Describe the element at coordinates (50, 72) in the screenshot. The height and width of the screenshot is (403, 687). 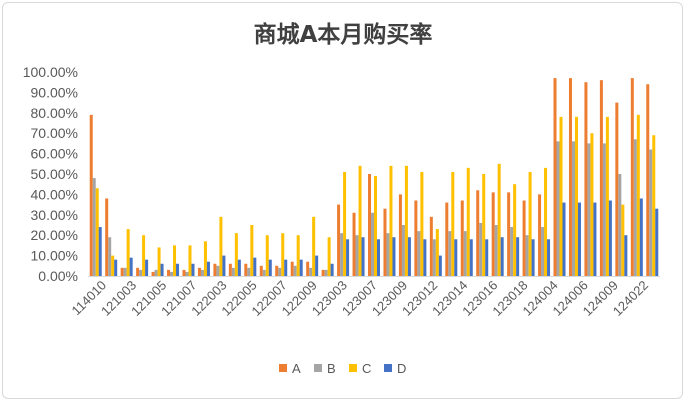
I see `y-tick-label: 100.00%` at that location.